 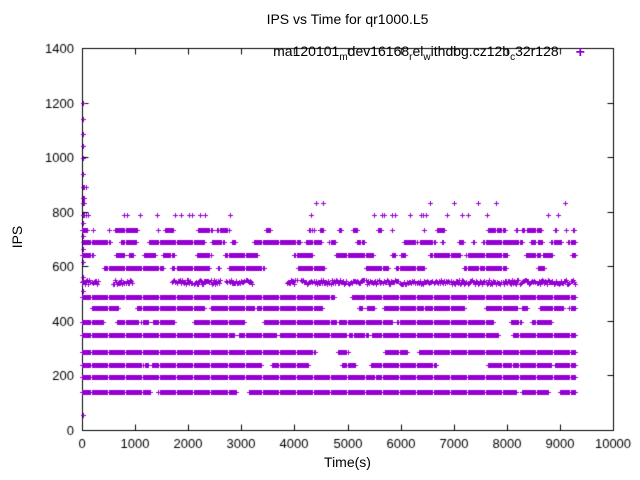 What do you see at coordinates (537, 51) in the screenshot?
I see `legend-label-text: 32r128` at bounding box center [537, 51].